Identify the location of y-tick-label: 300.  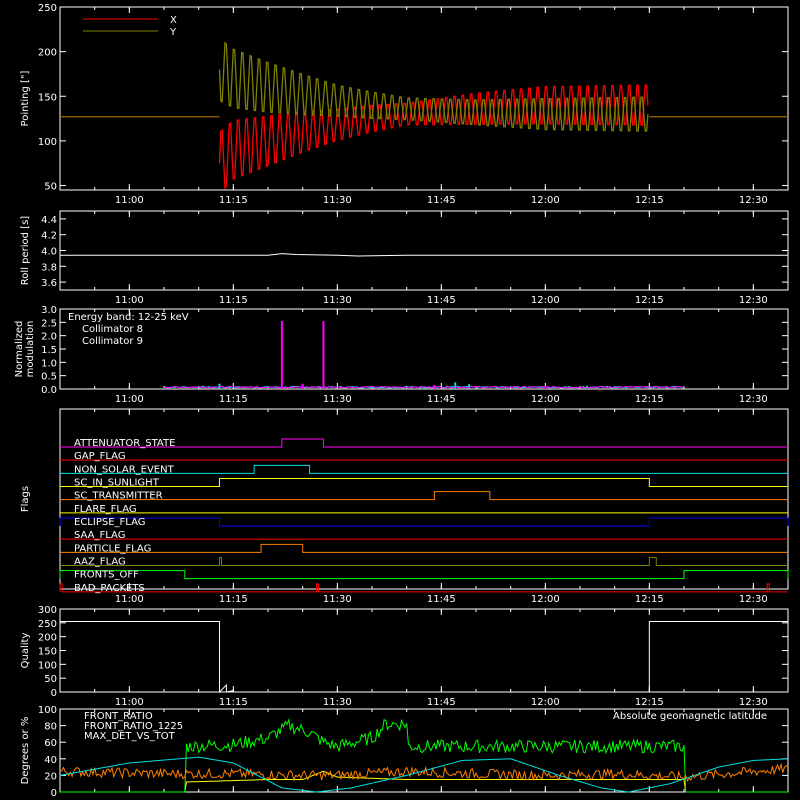
(47, 610).